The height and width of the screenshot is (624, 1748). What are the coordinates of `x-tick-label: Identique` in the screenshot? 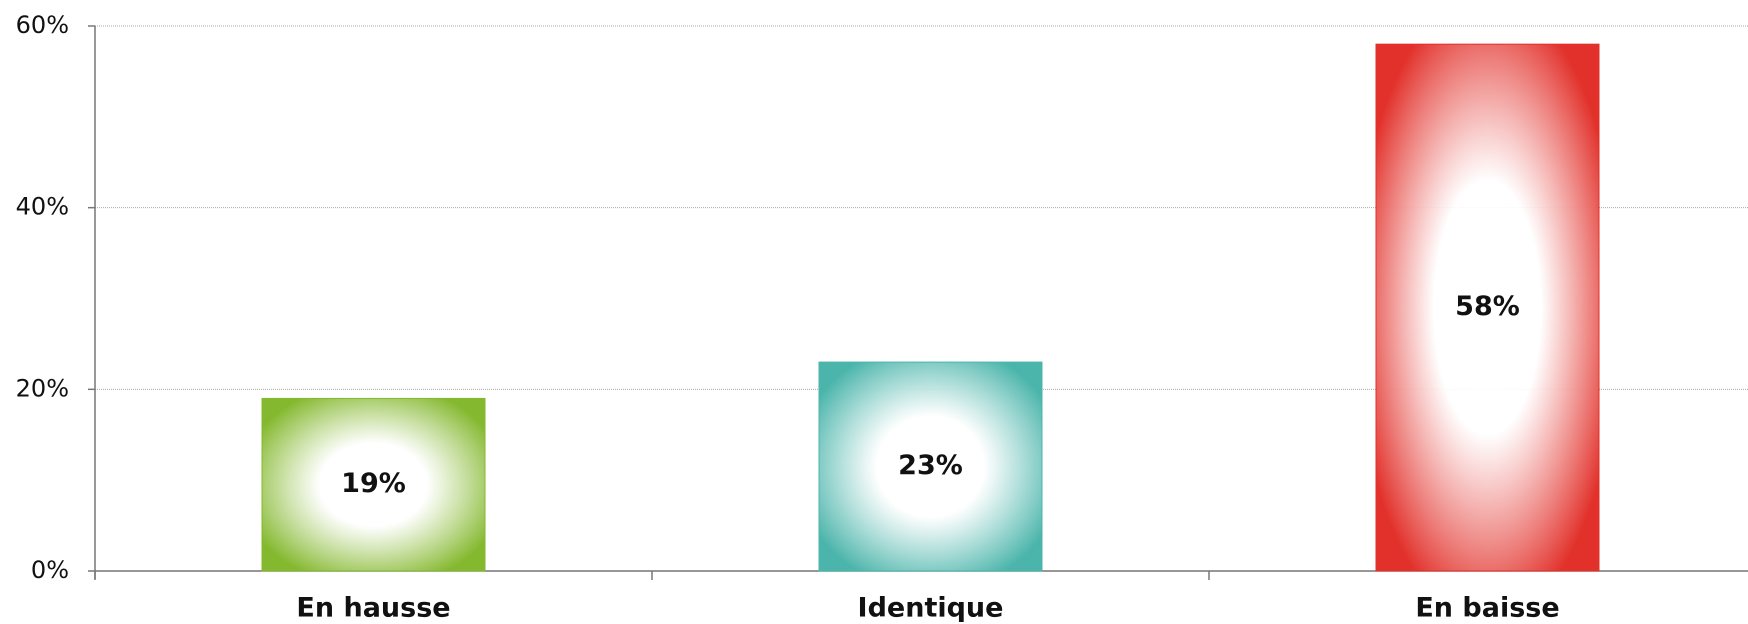 It's located at (931, 608).